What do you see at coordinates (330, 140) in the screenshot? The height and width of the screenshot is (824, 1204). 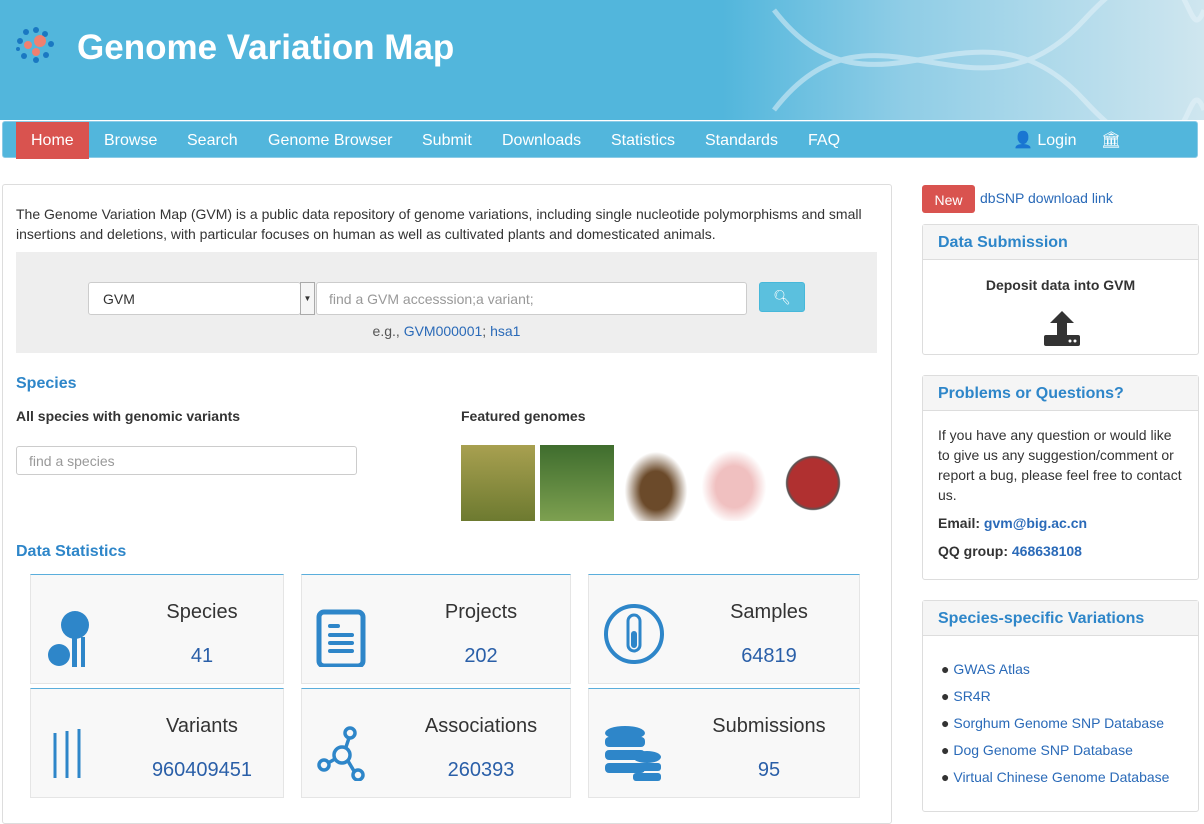 I see `nav-genome-browser: Genome Browser` at bounding box center [330, 140].